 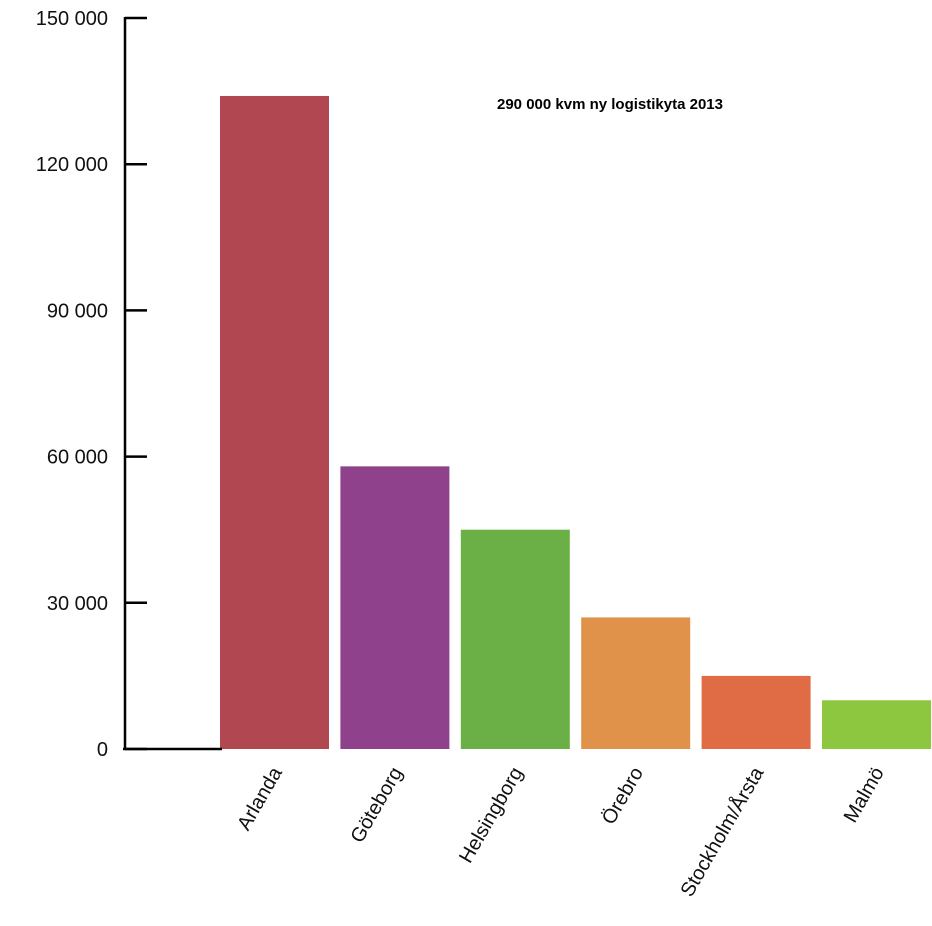 I want to click on category-label: Helsingborg, so click(x=491, y=815).